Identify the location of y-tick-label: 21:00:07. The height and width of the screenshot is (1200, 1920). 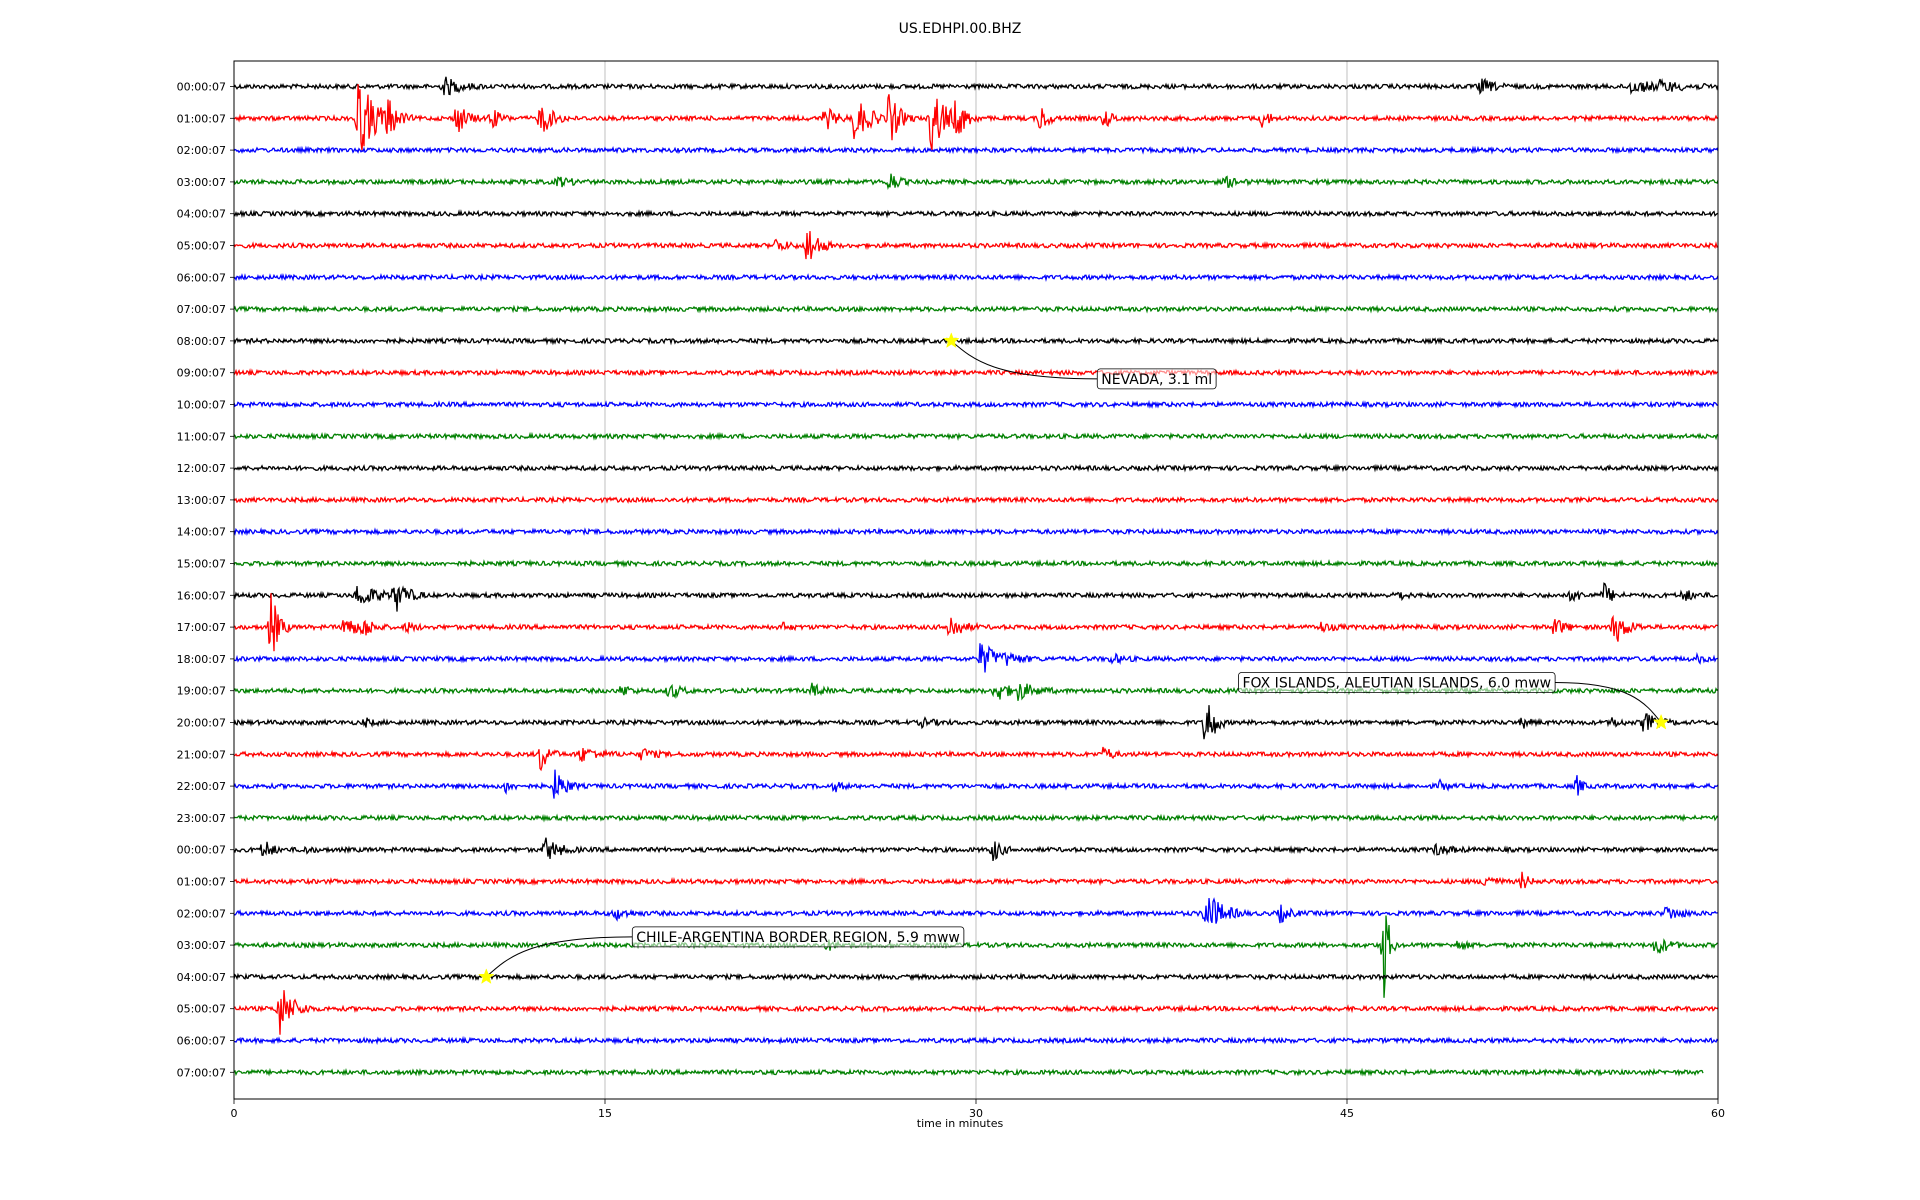
(201, 754).